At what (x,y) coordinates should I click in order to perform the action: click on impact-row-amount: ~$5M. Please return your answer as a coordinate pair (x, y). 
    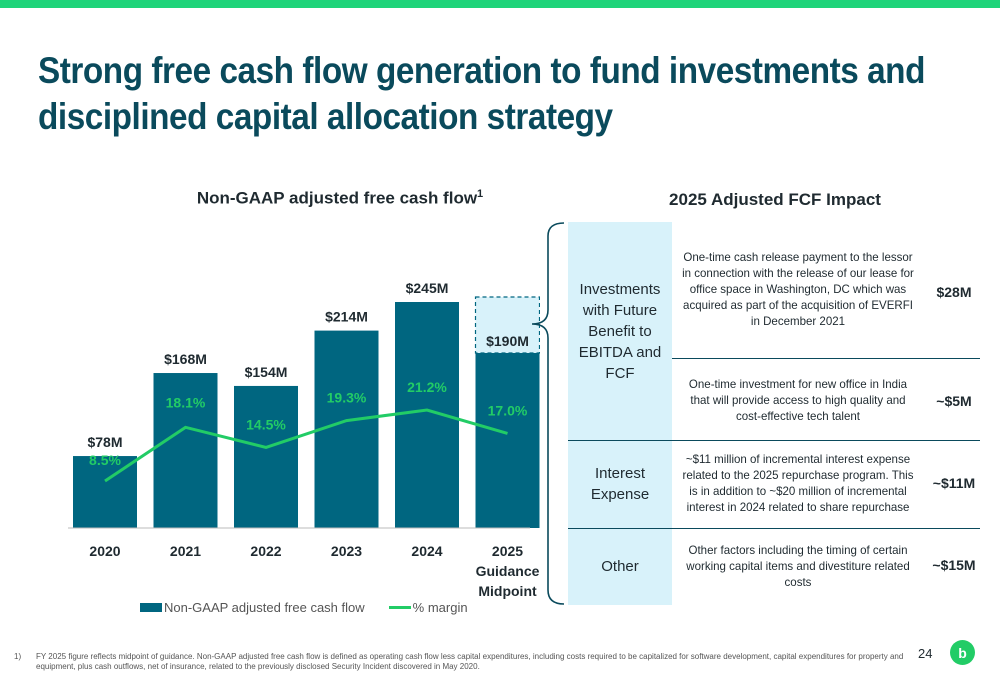
    Looking at the image, I should click on (954, 401).